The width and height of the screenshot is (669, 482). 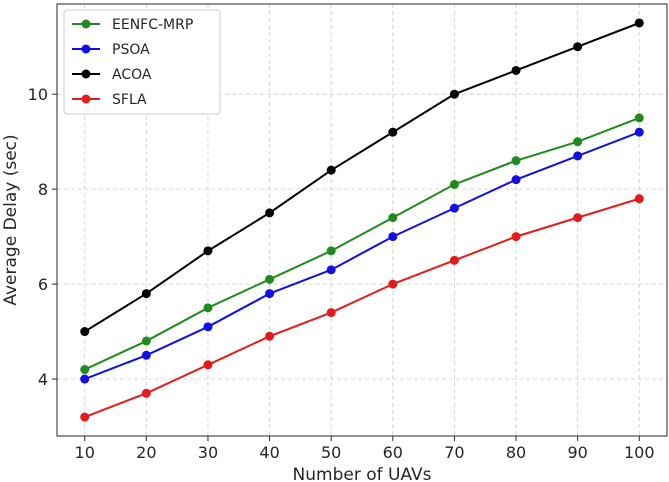 What do you see at coordinates (516, 452) in the screenshot?
I see `x-tick-label: 80` at bounding box center [516, 452].